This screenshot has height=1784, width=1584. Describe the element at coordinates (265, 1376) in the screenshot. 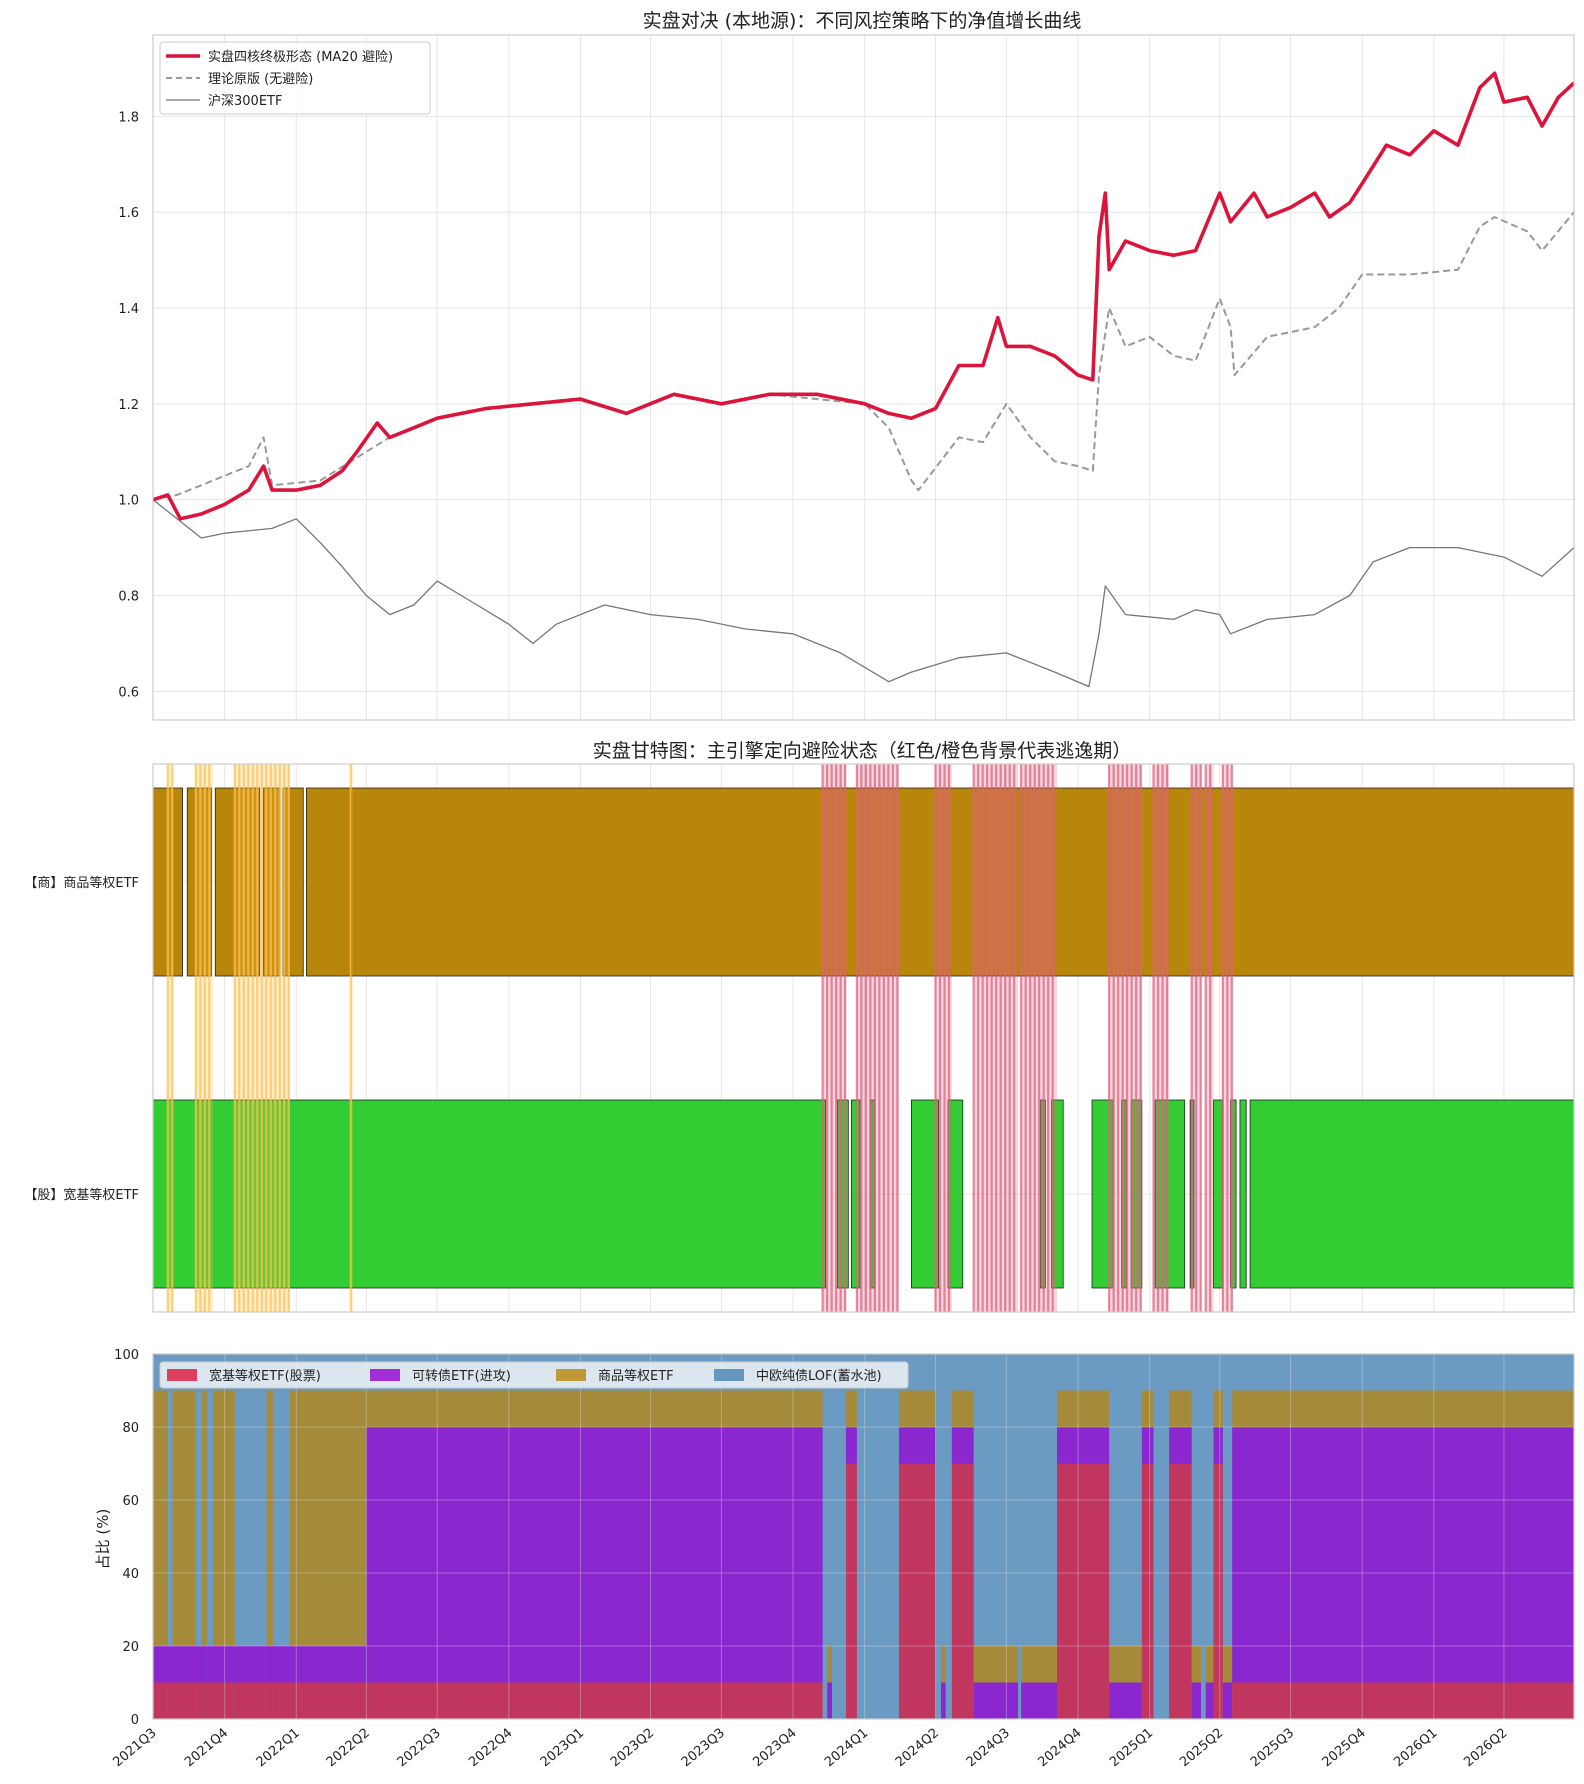

I see `allocation-legend-label: 宽基等权ETF(股票)` at that location.